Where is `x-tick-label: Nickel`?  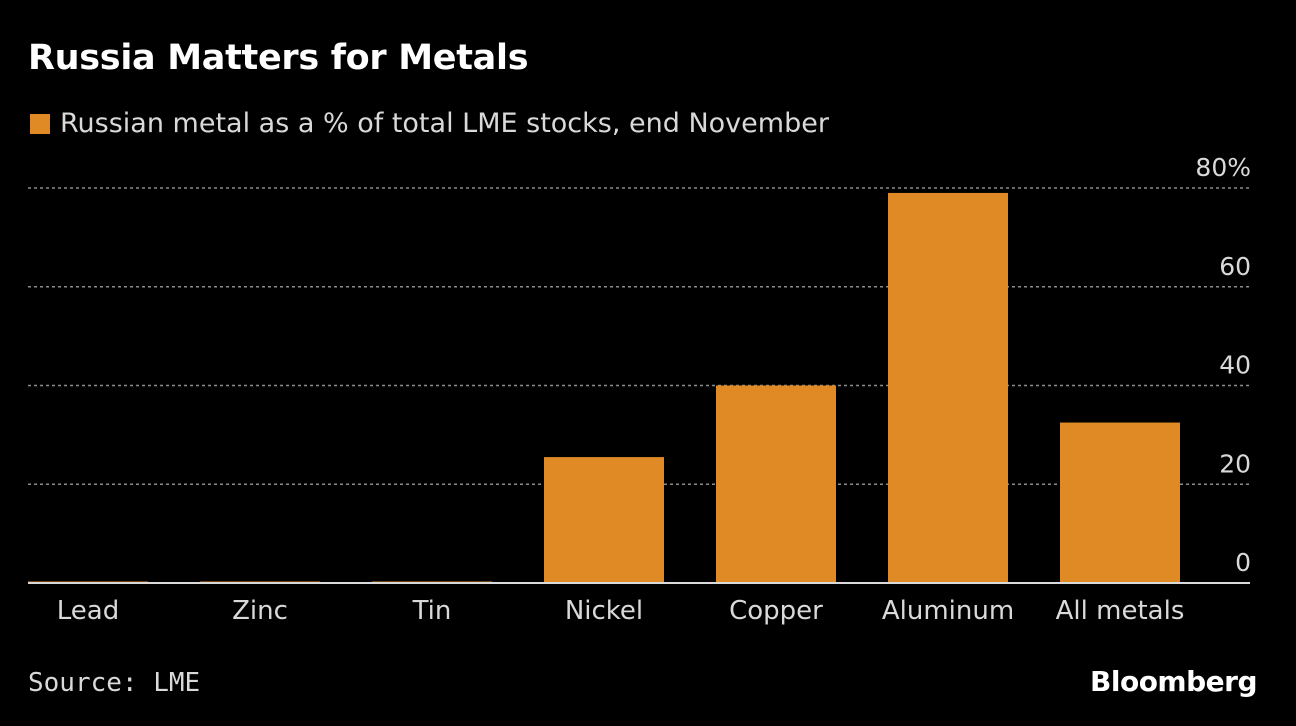 x-tick-label: Nickel is located at coordinates (604, 611).